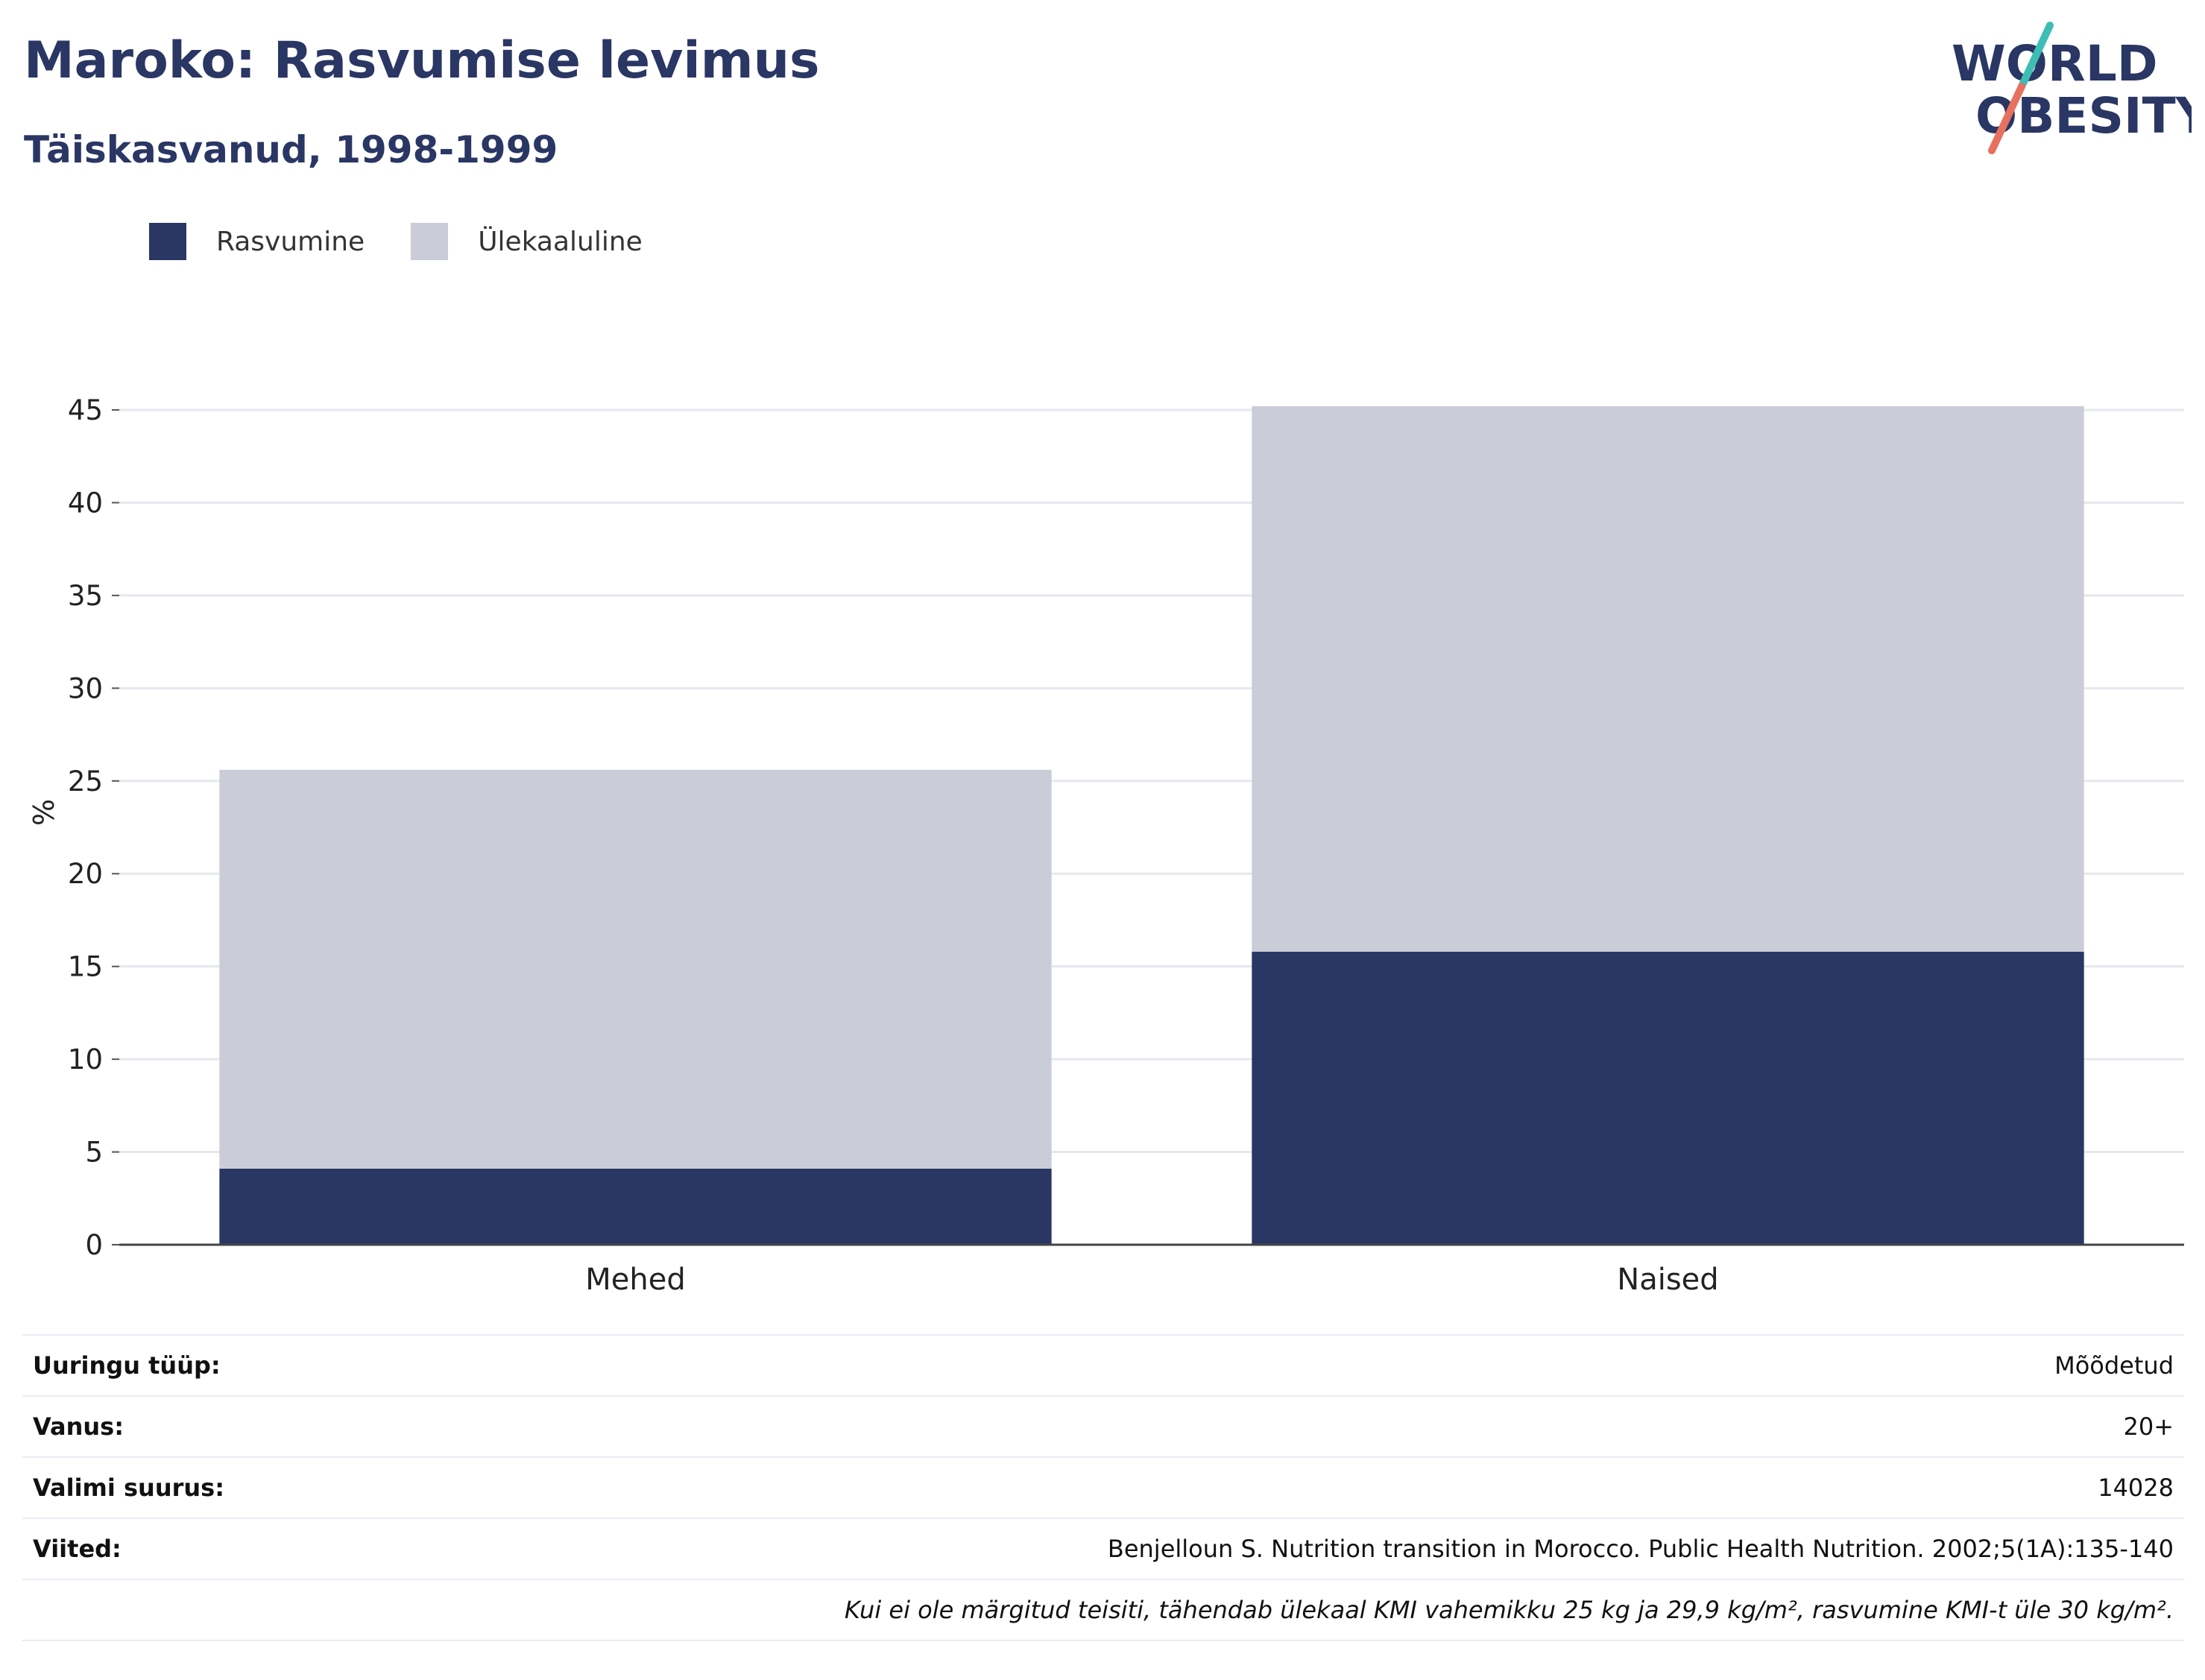 The height and width of the screenshot is (1680, 2205). What do you see at coordinates (635, 1280) in the screenshot?
I see `x-tick-label: Mehed` at bounding box center [635, 1280].